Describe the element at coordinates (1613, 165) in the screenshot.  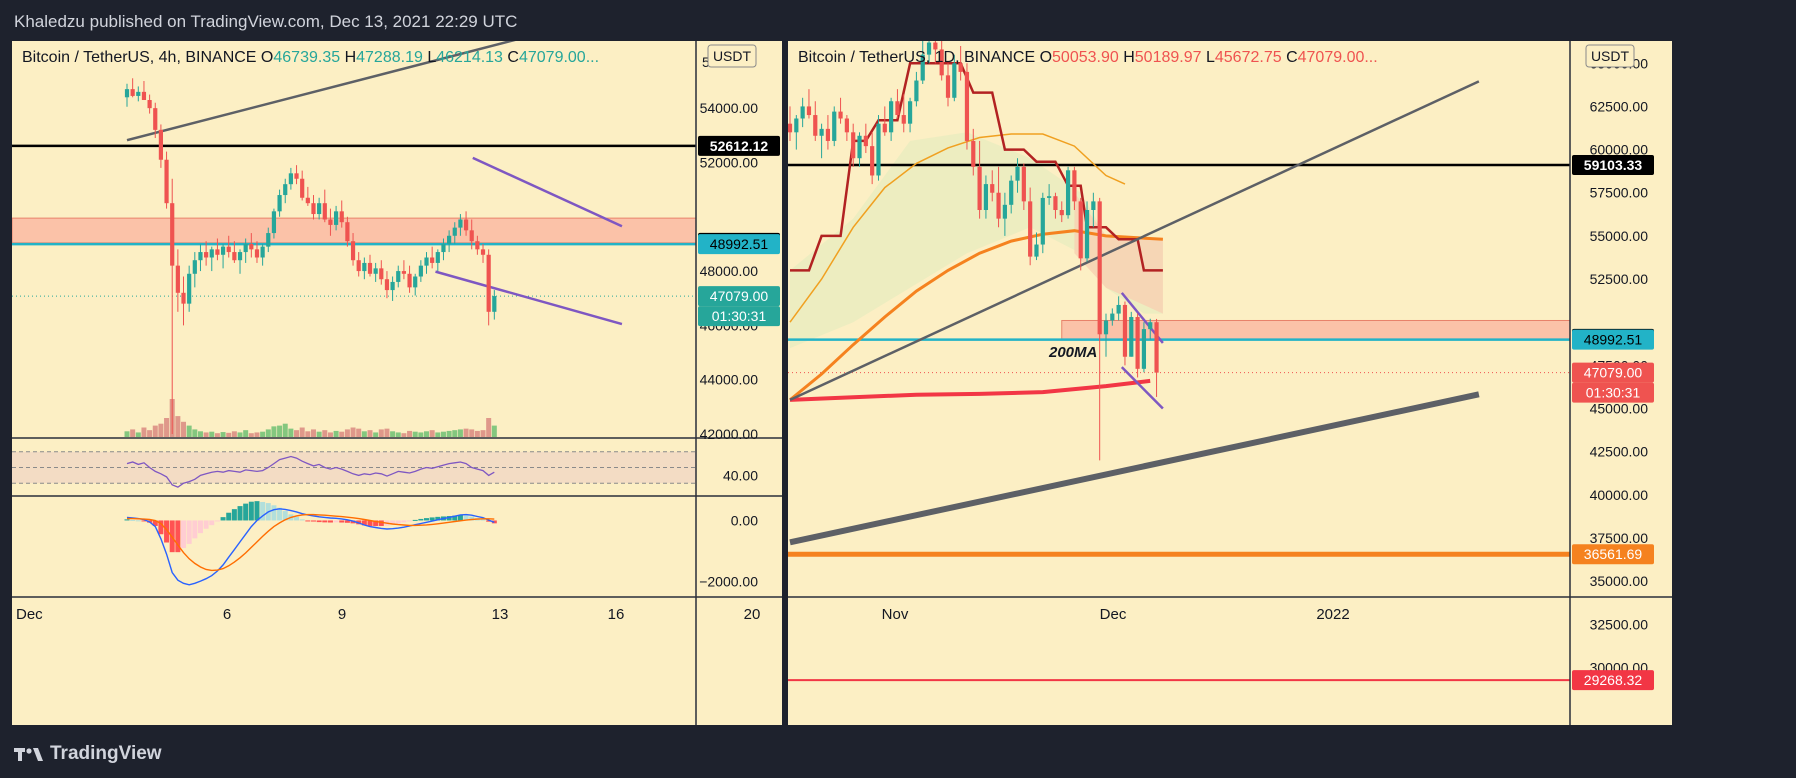
I see `price-label-bg` at that location.